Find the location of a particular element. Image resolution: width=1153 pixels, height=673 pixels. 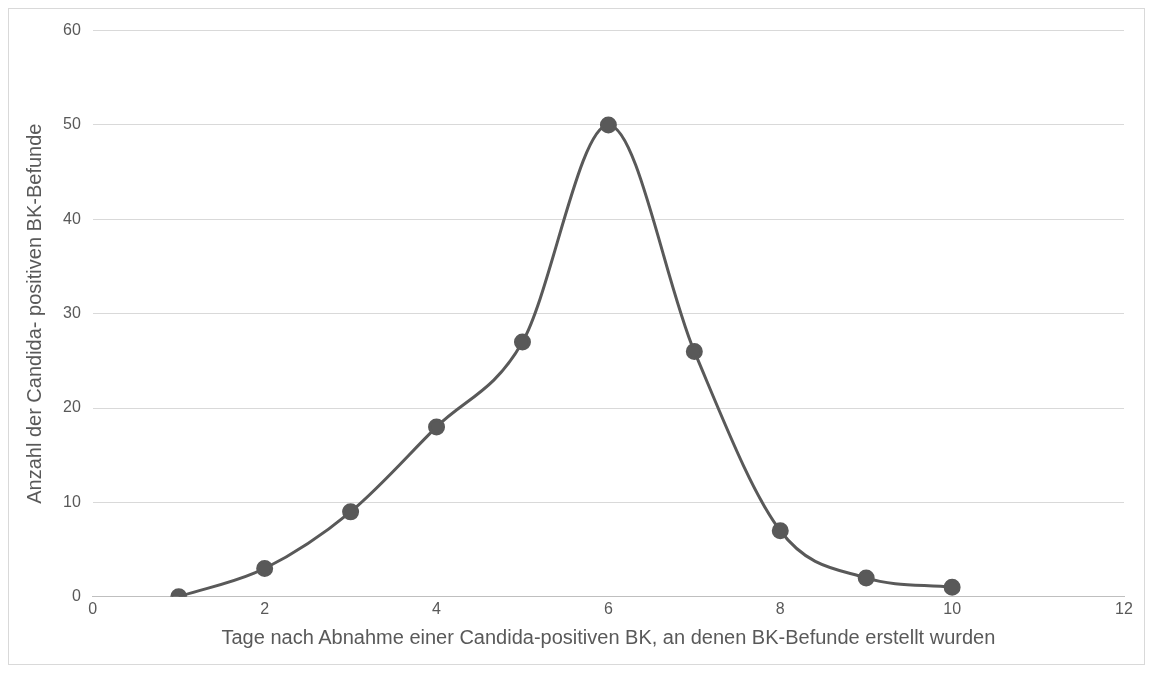

y-tick-label: 60 is located at coordinates (72, 30).